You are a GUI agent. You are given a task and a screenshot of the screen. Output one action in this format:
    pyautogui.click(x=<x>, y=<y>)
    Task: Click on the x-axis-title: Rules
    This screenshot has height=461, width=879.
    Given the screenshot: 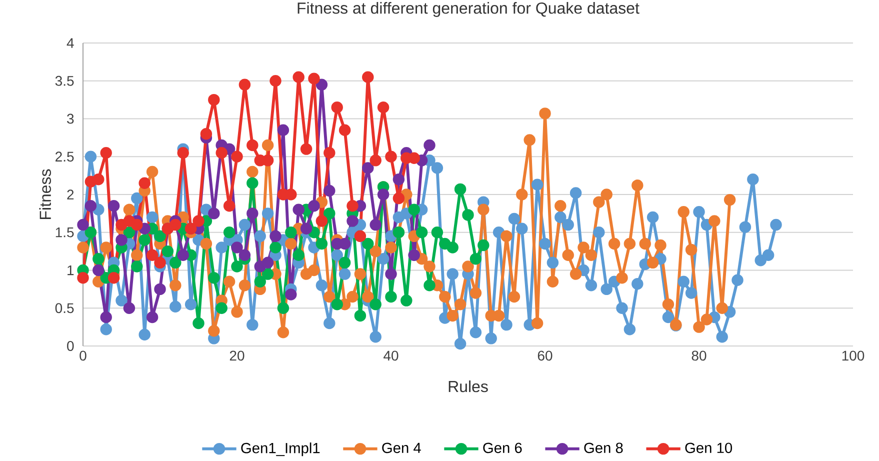 What is the action you would take?
    pyautogui.click(x=468, y=386)
    